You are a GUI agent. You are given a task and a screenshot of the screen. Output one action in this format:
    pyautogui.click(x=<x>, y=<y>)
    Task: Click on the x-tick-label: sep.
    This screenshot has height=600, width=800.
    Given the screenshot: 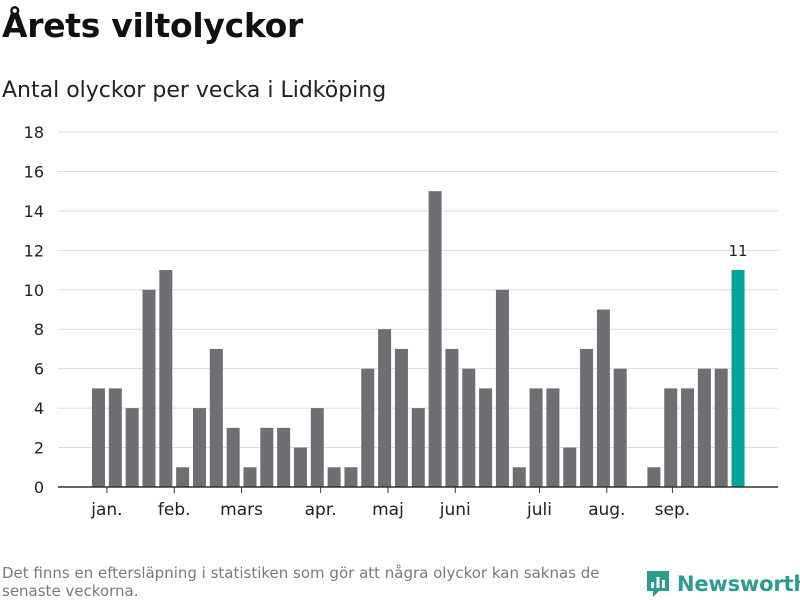 What is the action you would take?
    pyautogui.click(x=673, y=510)
    